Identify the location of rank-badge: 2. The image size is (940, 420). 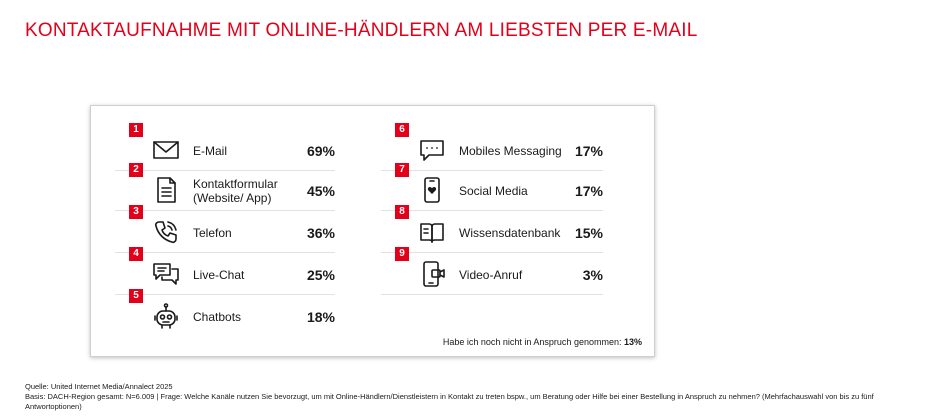
(136, 170).